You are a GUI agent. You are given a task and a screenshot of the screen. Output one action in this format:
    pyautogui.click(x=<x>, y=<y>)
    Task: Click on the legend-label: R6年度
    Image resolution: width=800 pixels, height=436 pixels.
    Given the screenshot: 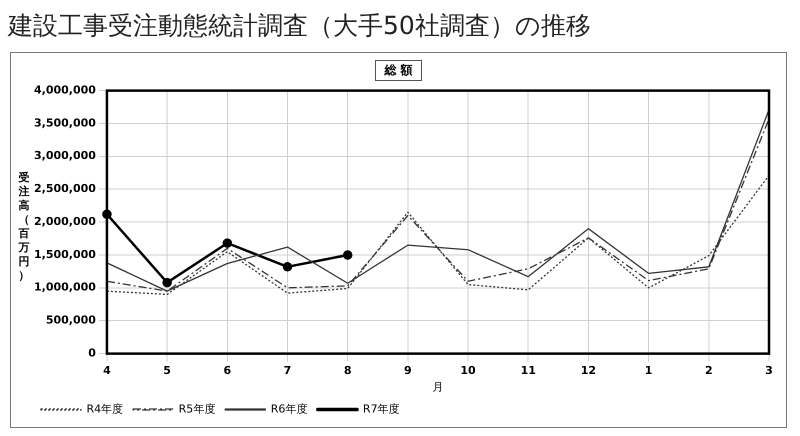 What is the action you would take?
    pyautogui.click(x=289, y=409)
    